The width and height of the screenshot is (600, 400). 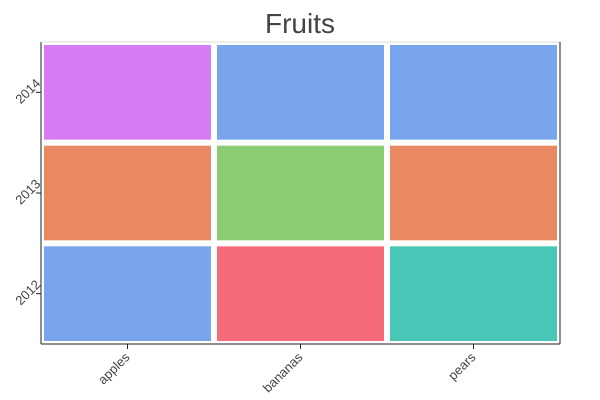 I want to click on heatmap-cell-bananas-2013, so click(x=300, y=193).